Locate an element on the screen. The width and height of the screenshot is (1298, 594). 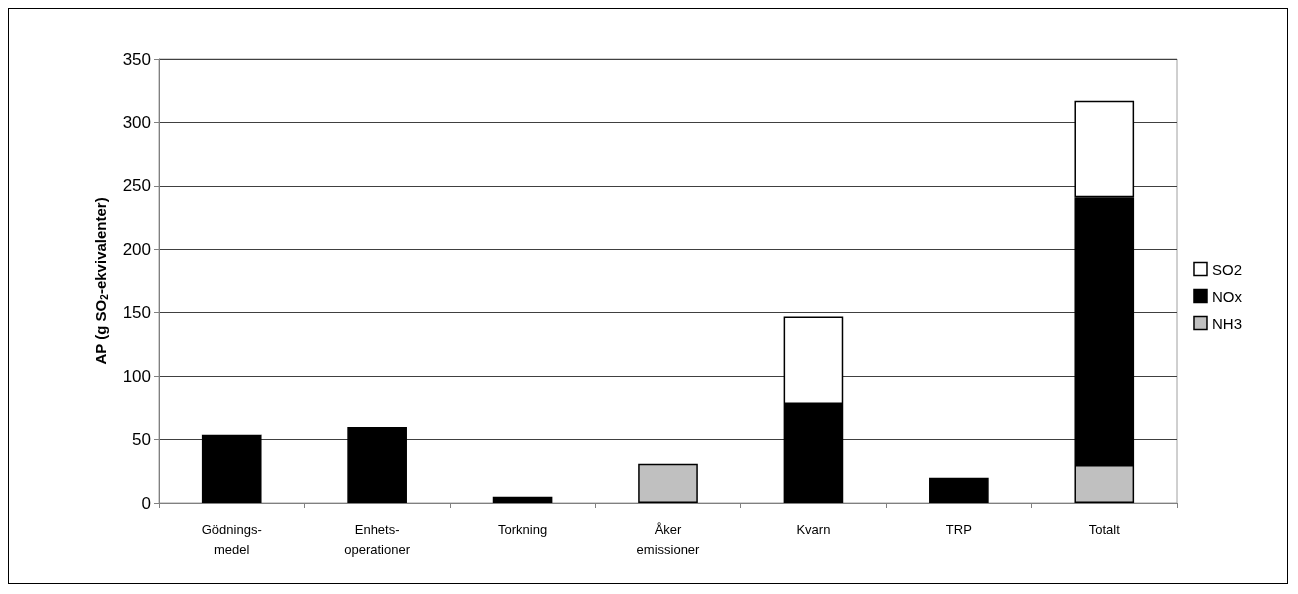
y-tick-label: 300 is located at coordinates (136, 122).